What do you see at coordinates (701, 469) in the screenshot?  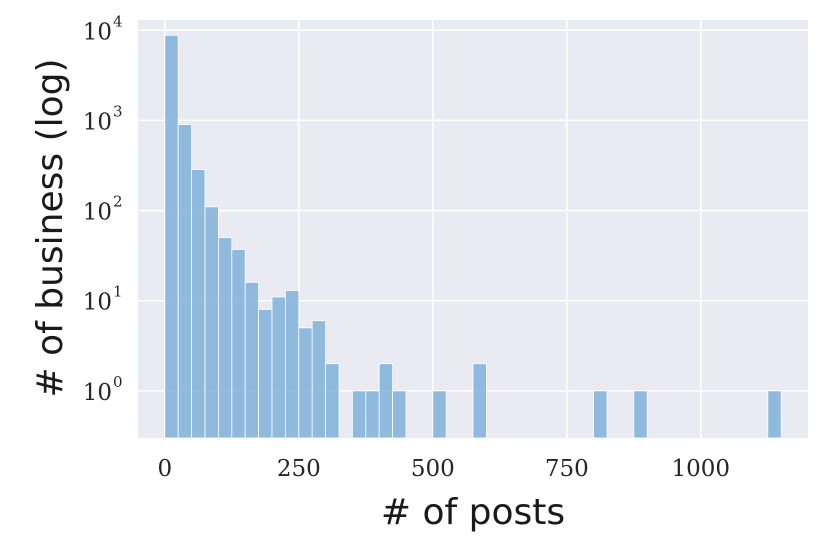 I see `x-tick-label: 1000` at bounding box center [701, 469].